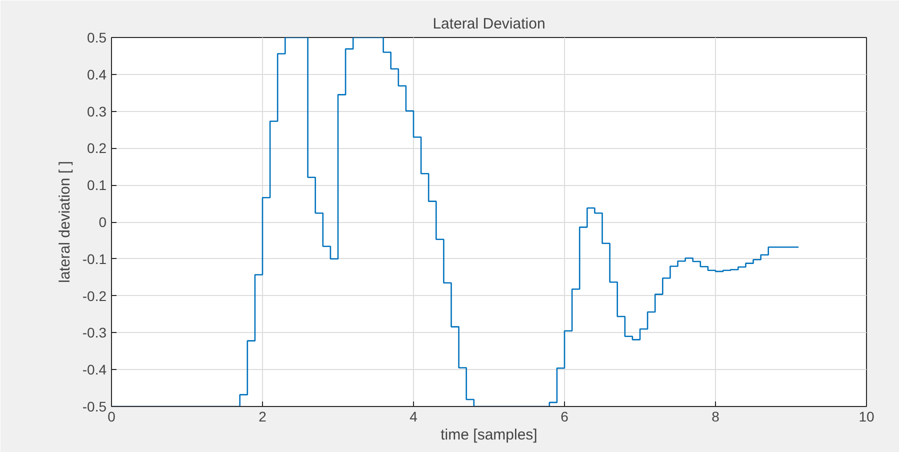 The image size is (899, 452). I want to click on y-tick-label: 0.5, so click(97, 38).